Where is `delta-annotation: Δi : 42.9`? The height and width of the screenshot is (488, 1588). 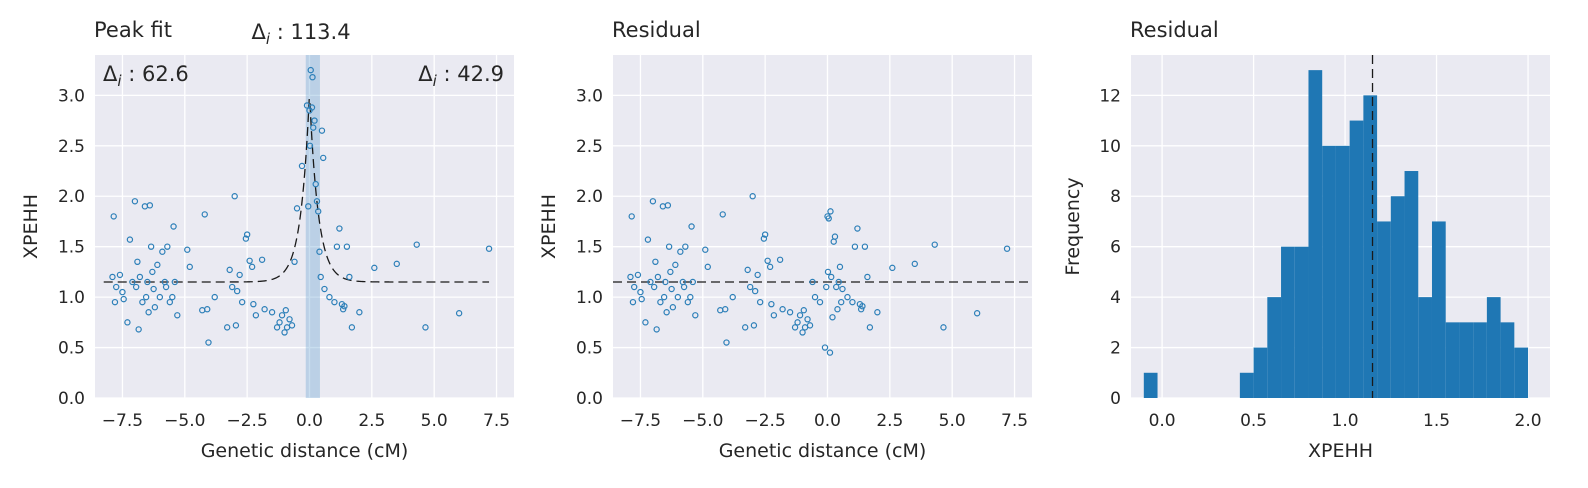 delta-annotation: Δi : 42.9 is located at coordinates (461, 76).